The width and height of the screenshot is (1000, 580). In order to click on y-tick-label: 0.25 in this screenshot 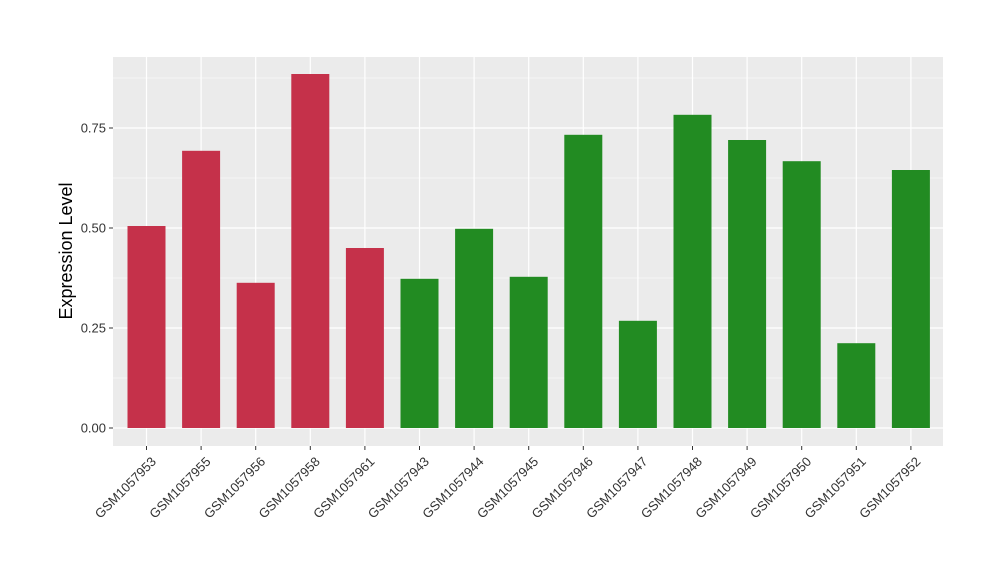, I will do `click(93, 328)`.